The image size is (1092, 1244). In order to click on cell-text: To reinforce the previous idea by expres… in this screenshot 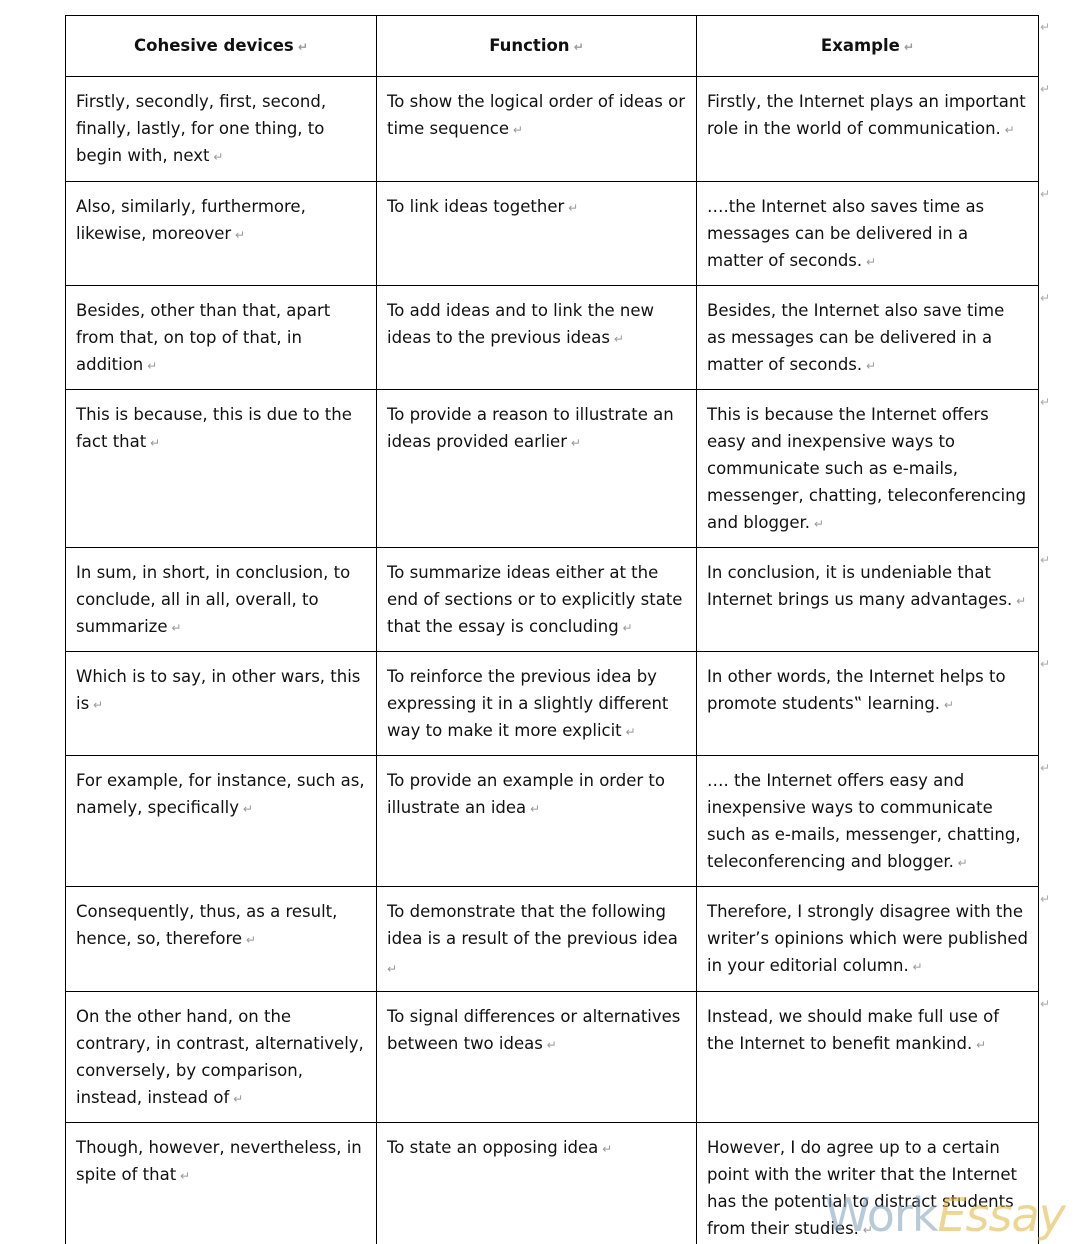, I will do `click(527, 703)`.